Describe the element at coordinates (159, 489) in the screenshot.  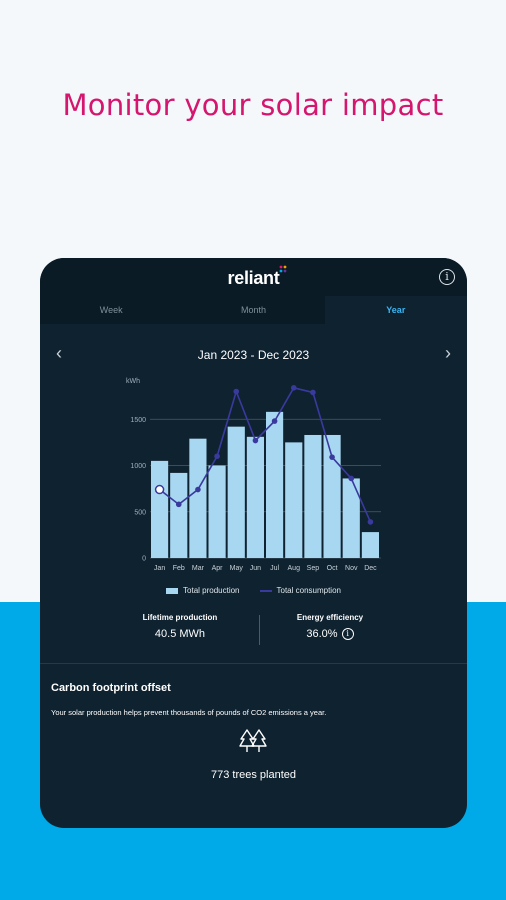
I see `consumption-point-selected` at that location.